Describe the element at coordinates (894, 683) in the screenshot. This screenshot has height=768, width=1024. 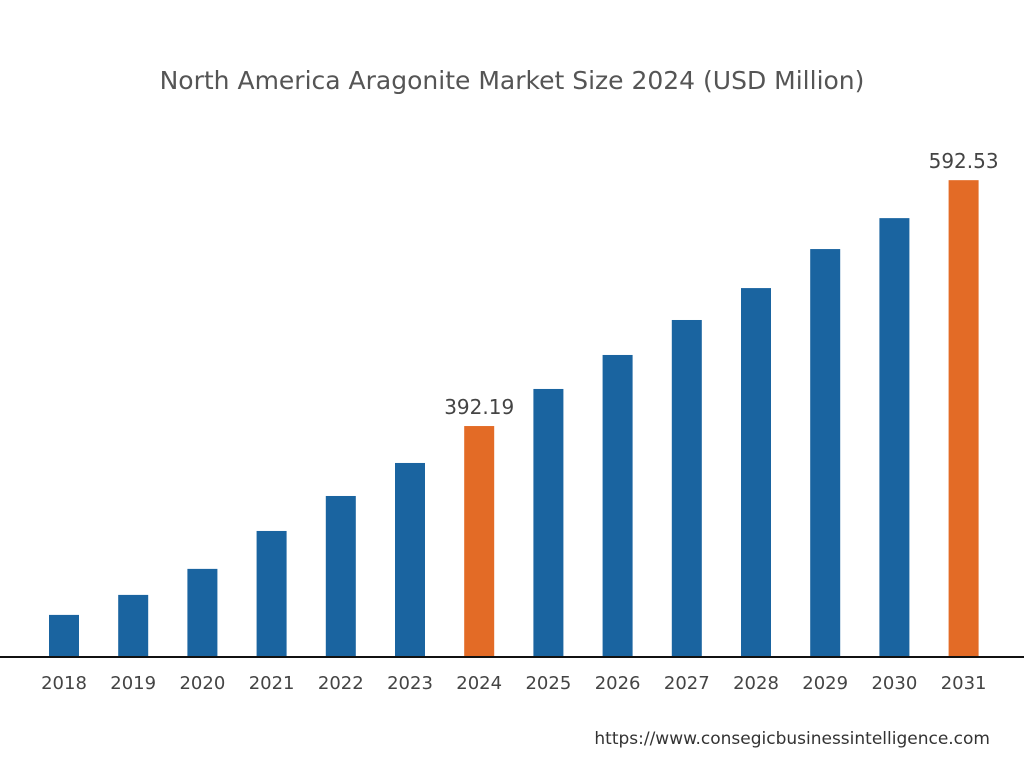
I see `x-tick-label: 2030` at that location.